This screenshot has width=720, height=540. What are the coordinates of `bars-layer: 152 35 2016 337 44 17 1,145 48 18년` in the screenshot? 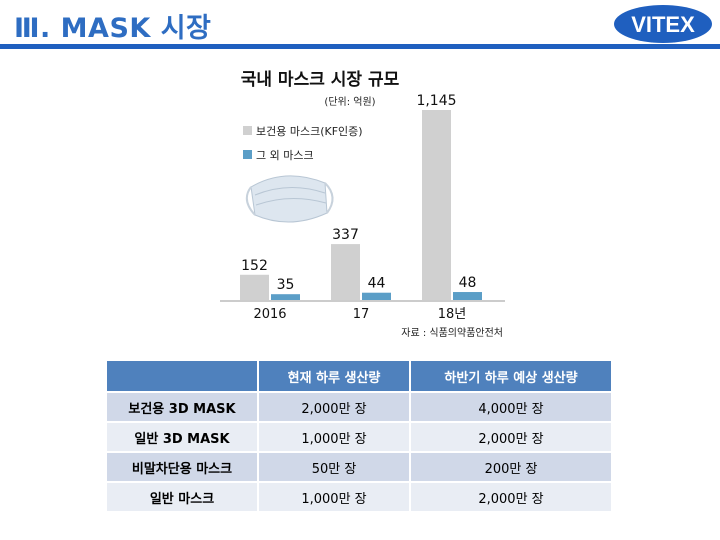 It's located at (361, 207).